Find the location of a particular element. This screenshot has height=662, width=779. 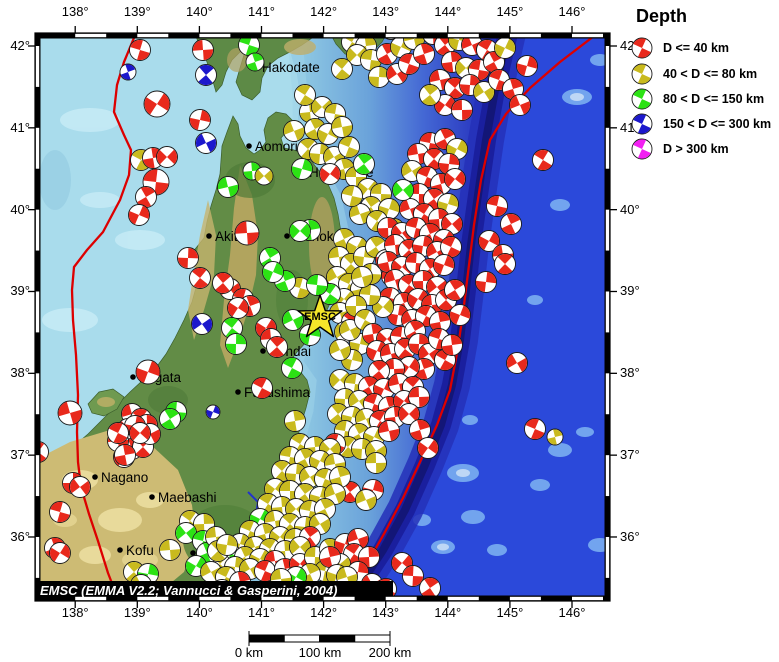

lon-label-bottom: 142° is located at coordinates (324, 612).